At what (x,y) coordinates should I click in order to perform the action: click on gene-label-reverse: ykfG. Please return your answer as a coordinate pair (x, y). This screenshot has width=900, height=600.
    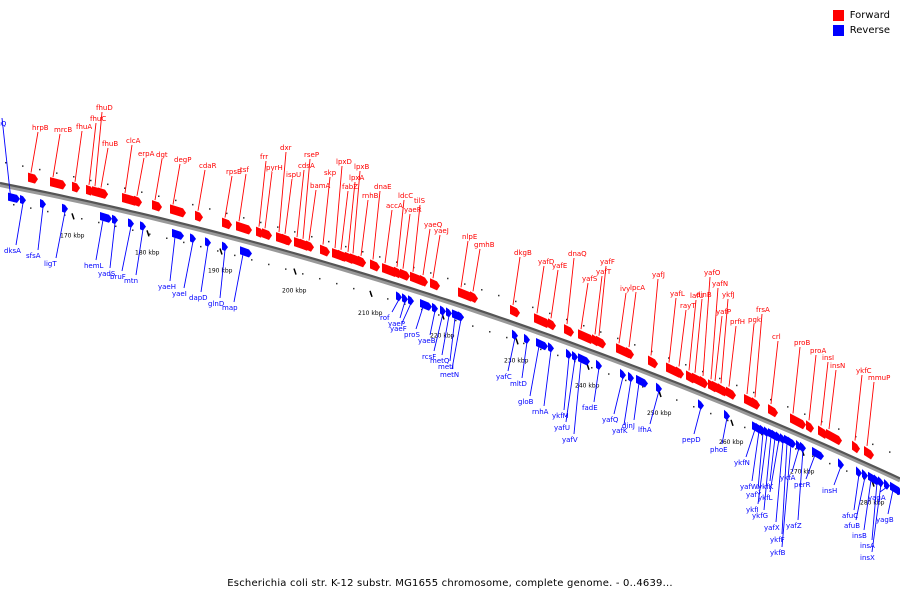
    Looking at the image, I should click on (760, 516).